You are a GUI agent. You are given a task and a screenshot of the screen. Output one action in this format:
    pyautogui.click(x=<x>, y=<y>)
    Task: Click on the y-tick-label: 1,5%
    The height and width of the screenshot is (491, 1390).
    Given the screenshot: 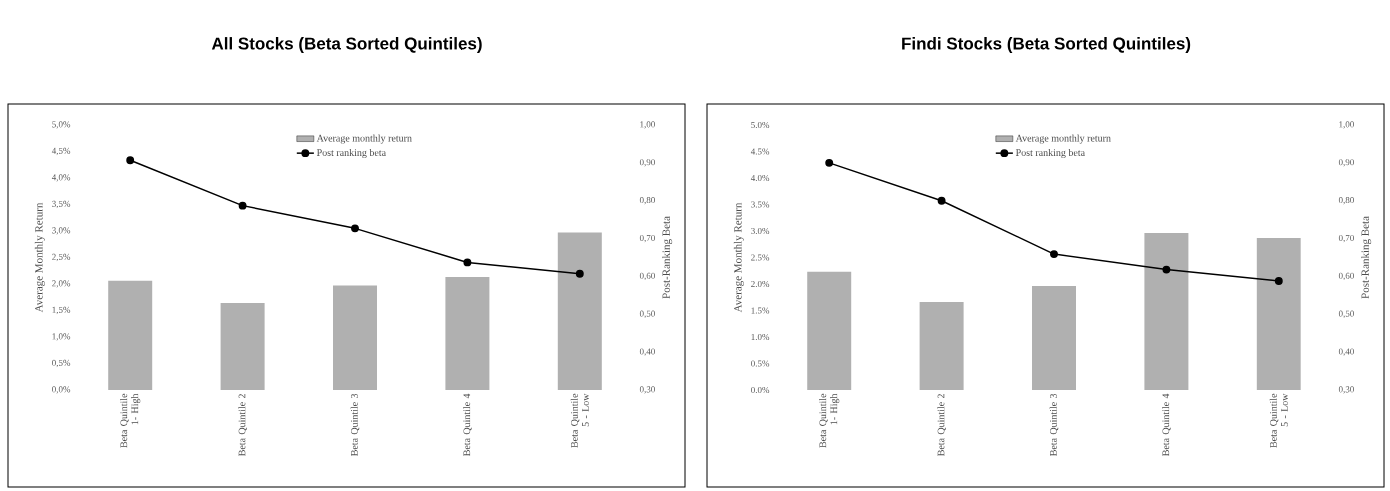 What is the action you would take?
    pyautogui.click(x=61, y=310)
    